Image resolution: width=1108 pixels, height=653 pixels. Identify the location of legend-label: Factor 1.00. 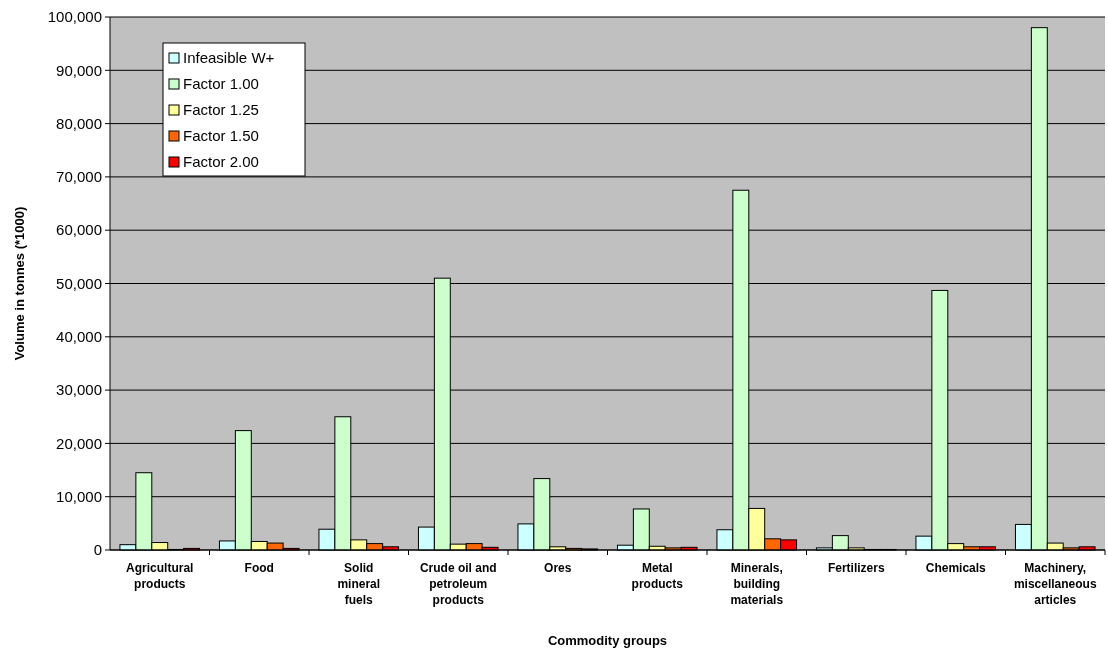
(221, 84).